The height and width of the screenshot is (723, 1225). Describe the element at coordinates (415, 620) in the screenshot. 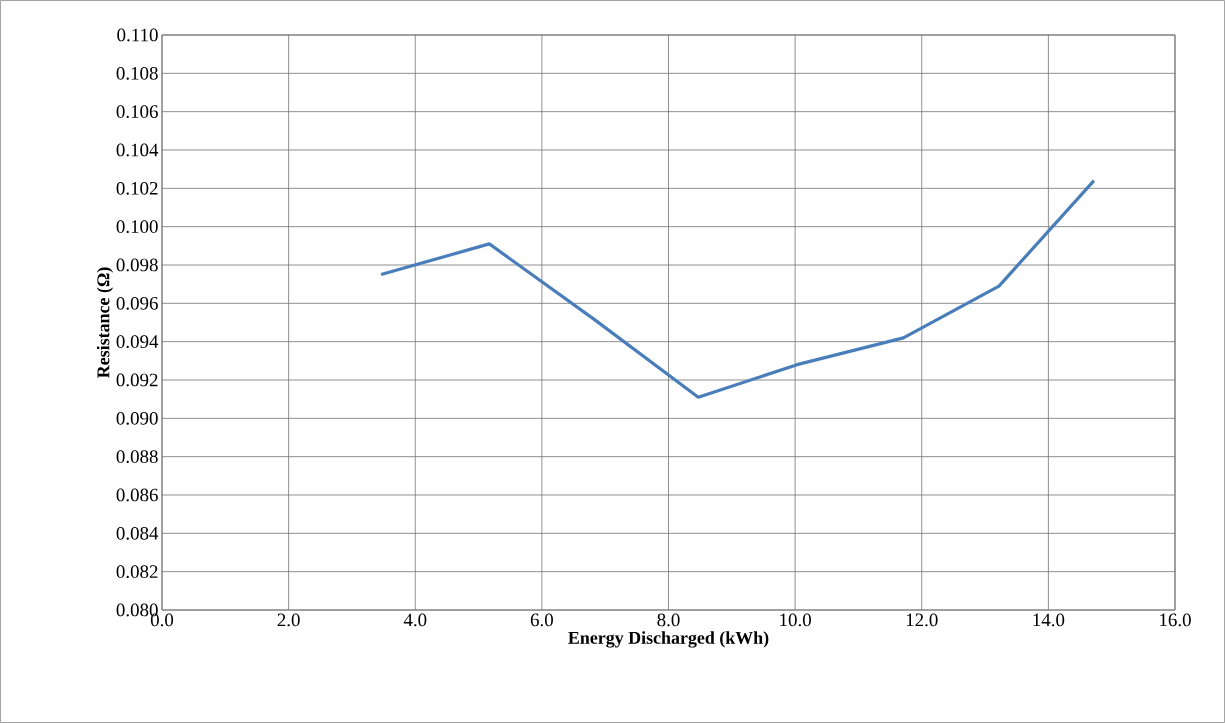

I see `x-tick-label: 4.0` at that location.